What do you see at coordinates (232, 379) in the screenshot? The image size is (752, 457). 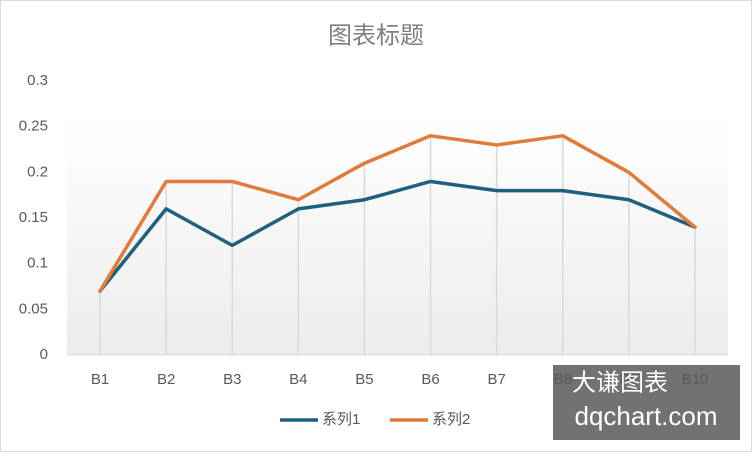 I see `x-tick-label: B3` at bounding box center [232, 379].